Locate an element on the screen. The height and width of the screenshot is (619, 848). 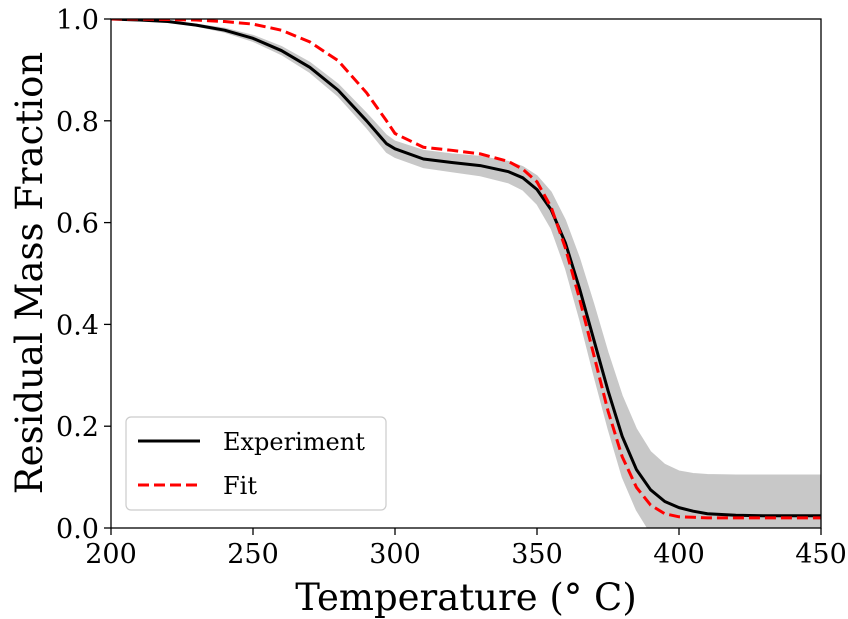
y-tick-label: 0.2 is located at coordinates (77, 427).